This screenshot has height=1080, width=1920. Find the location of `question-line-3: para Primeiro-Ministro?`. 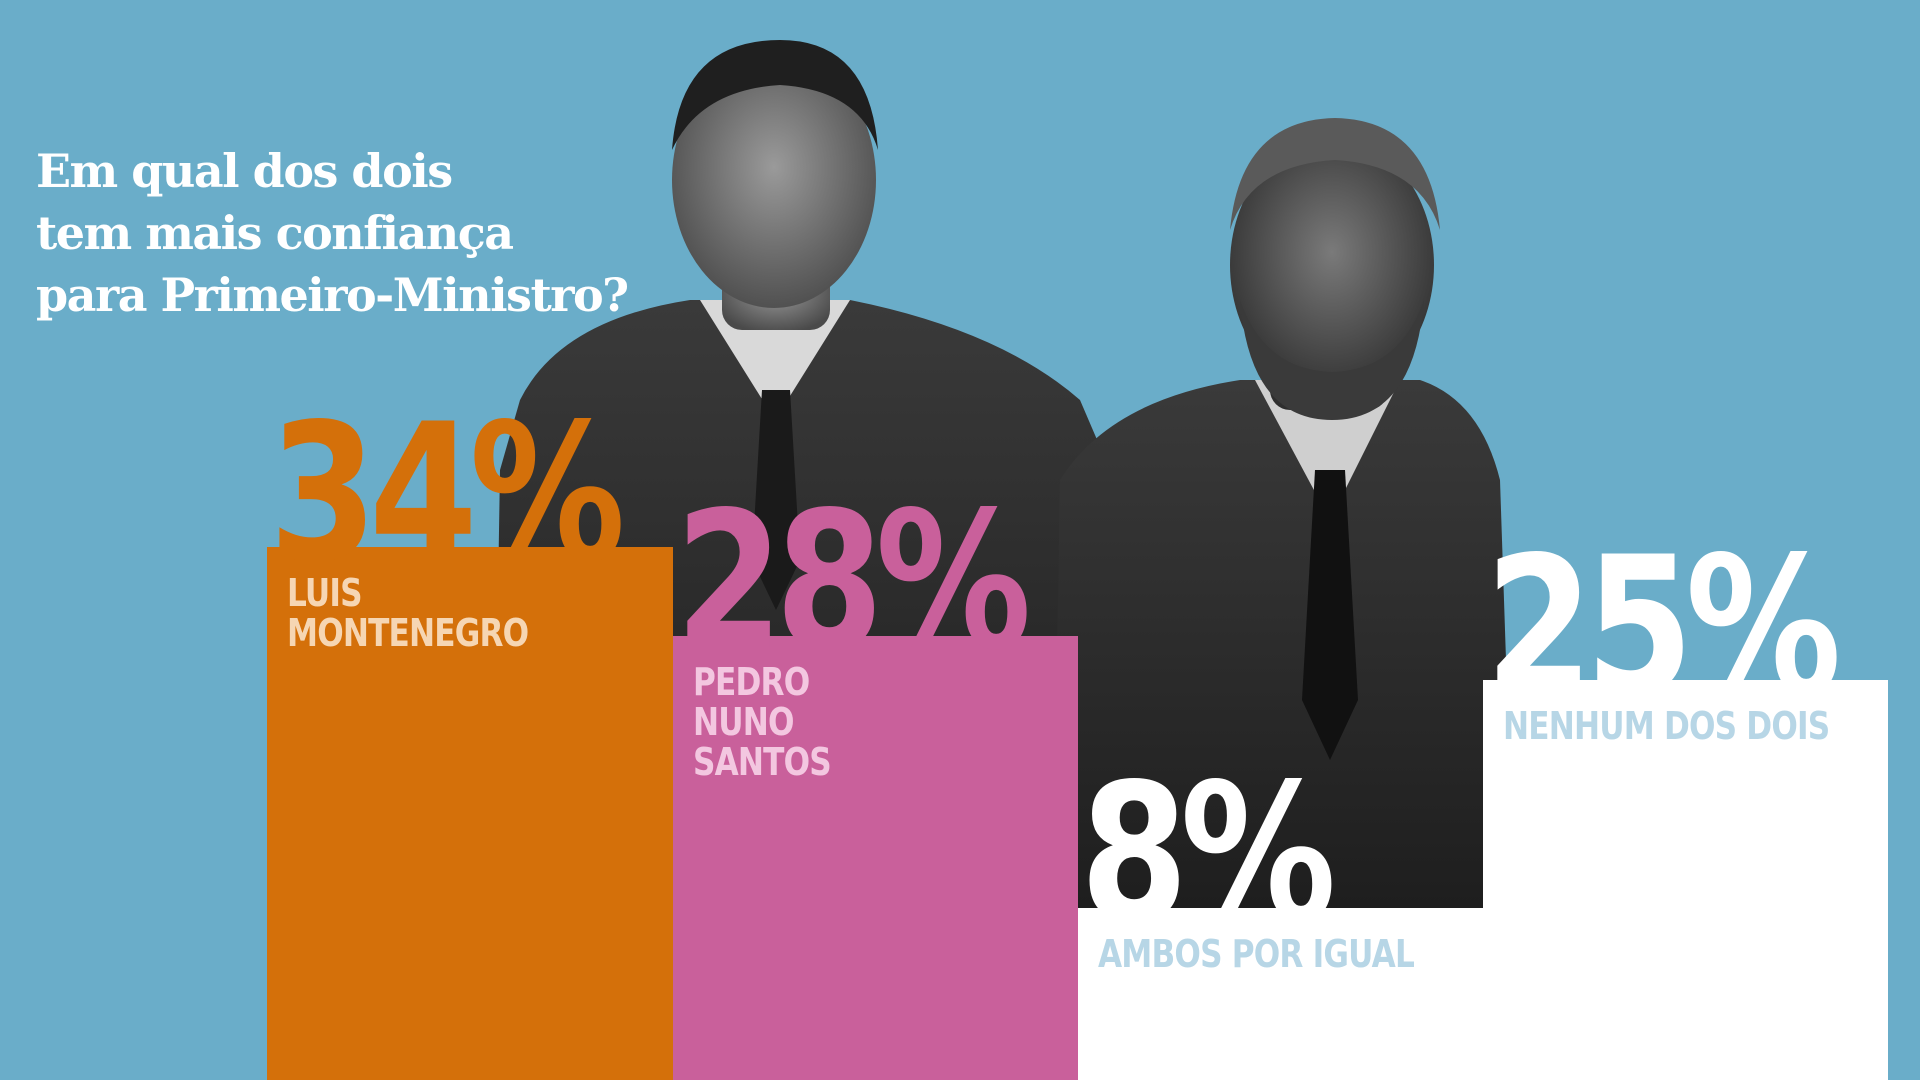

question-line-3: para Primeiro-Ministro? is located at coordinates (332, 295).